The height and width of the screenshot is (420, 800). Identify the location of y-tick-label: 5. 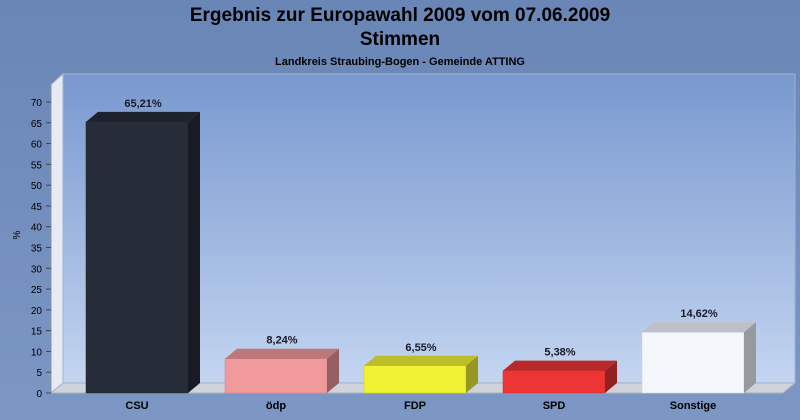
(39, 373).